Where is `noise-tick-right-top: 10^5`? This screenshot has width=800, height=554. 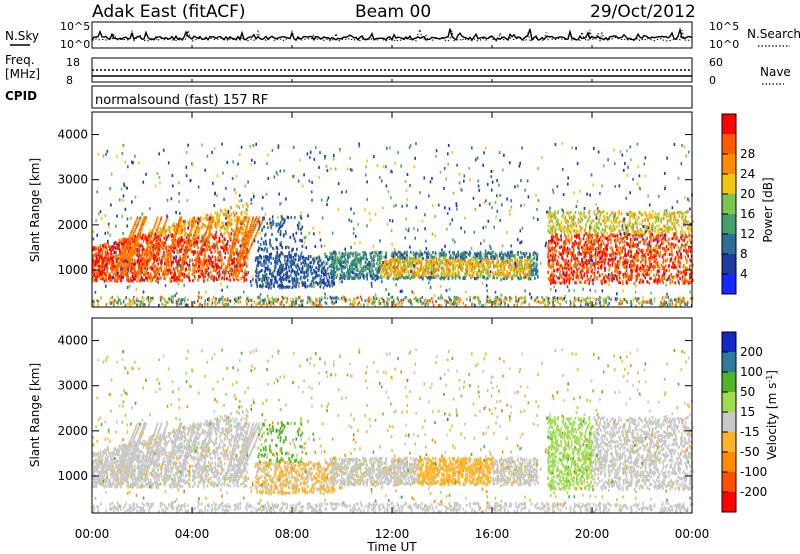
noise-tick-right-top: 10^5 is located at coordinates (724, 26).